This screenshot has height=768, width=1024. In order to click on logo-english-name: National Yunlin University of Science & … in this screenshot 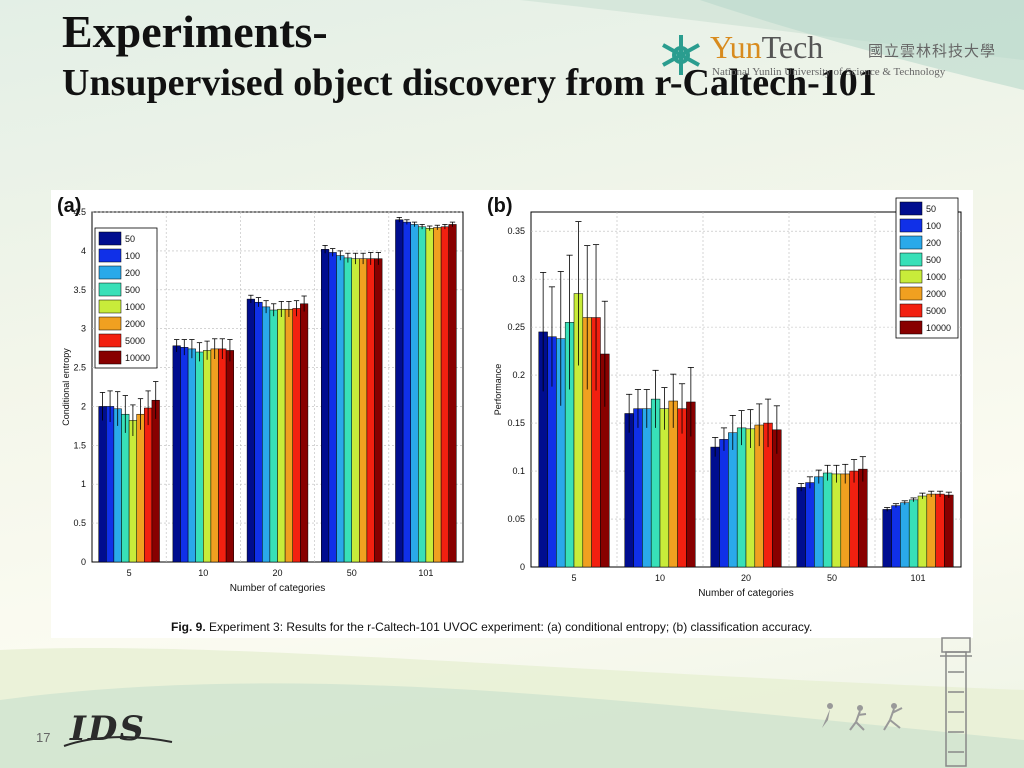, I will do `click(829, 72)`.